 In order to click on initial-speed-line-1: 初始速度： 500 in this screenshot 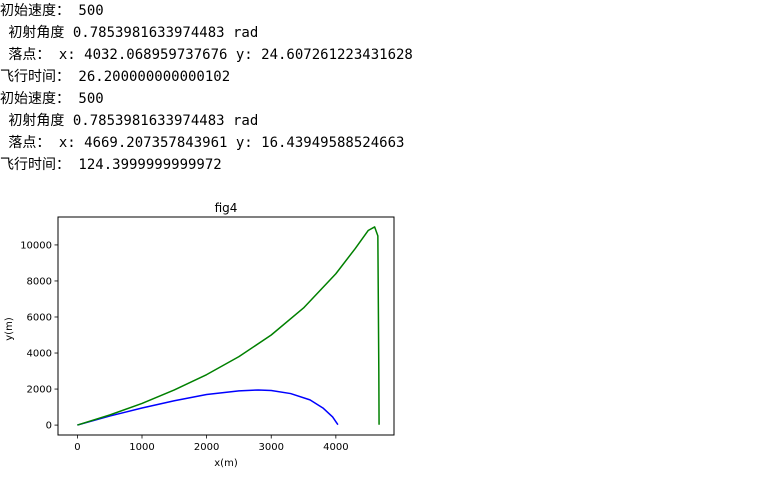, I will do `click(52, 11)`.